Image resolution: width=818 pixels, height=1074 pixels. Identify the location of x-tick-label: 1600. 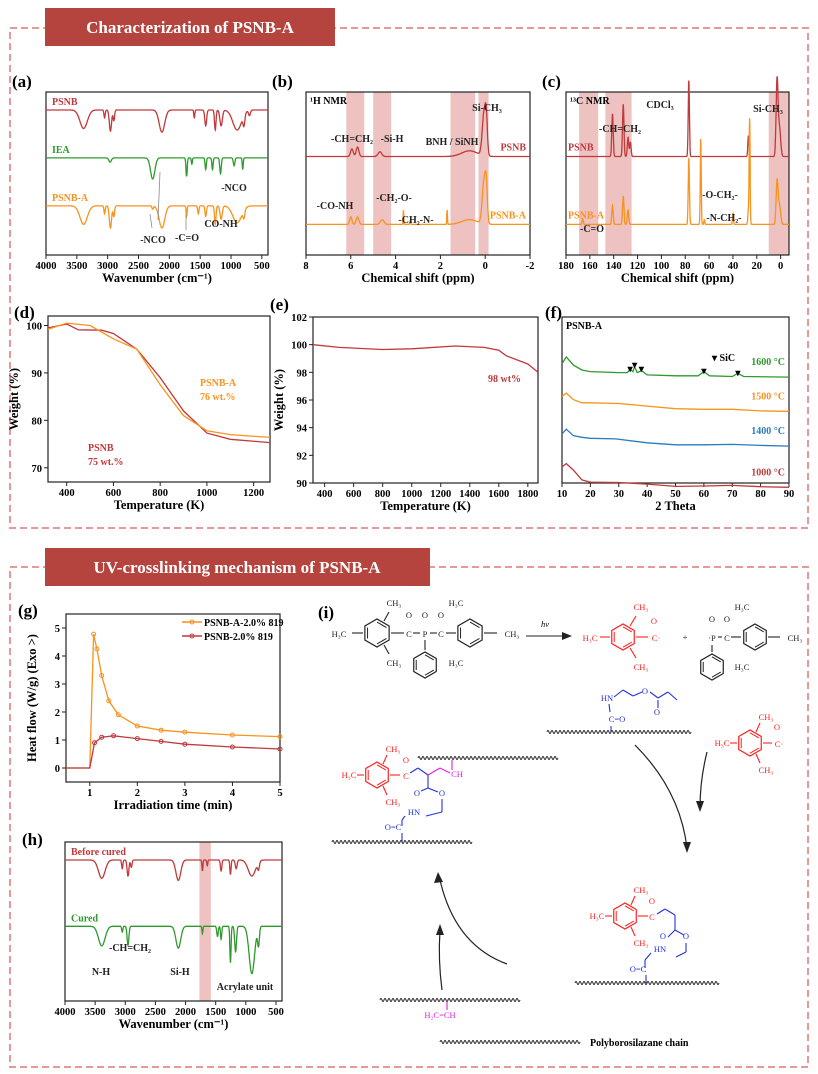
(498, 494).